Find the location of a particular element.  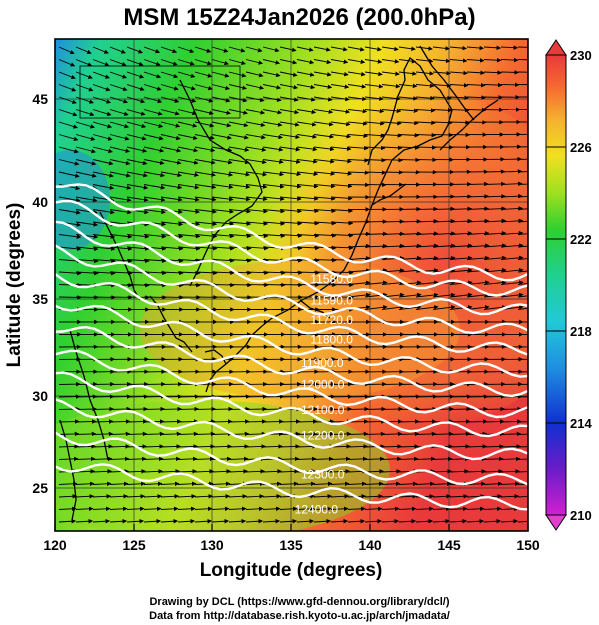

contour-label: 12200.0 is located at coordinates (323, 435).